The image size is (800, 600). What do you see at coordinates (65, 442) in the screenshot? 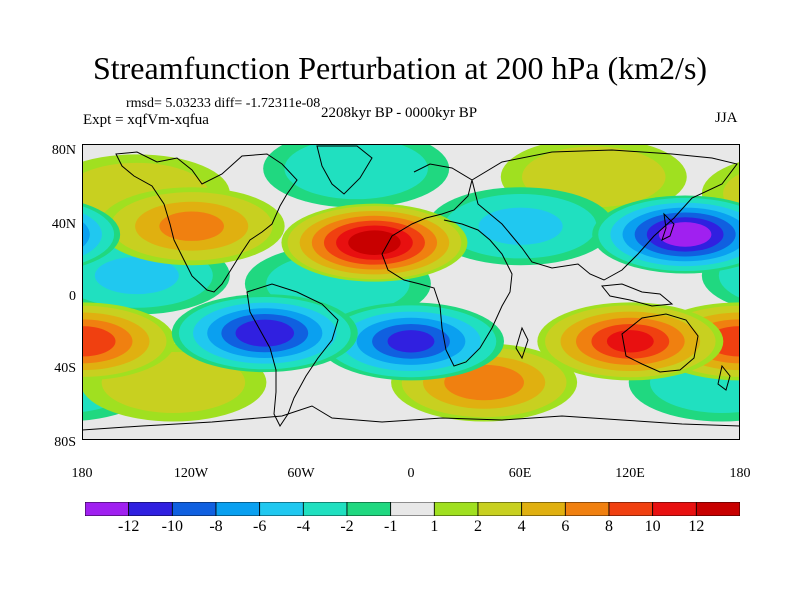
I see `lat-tick: 80S` at bounding box center [65, 442].